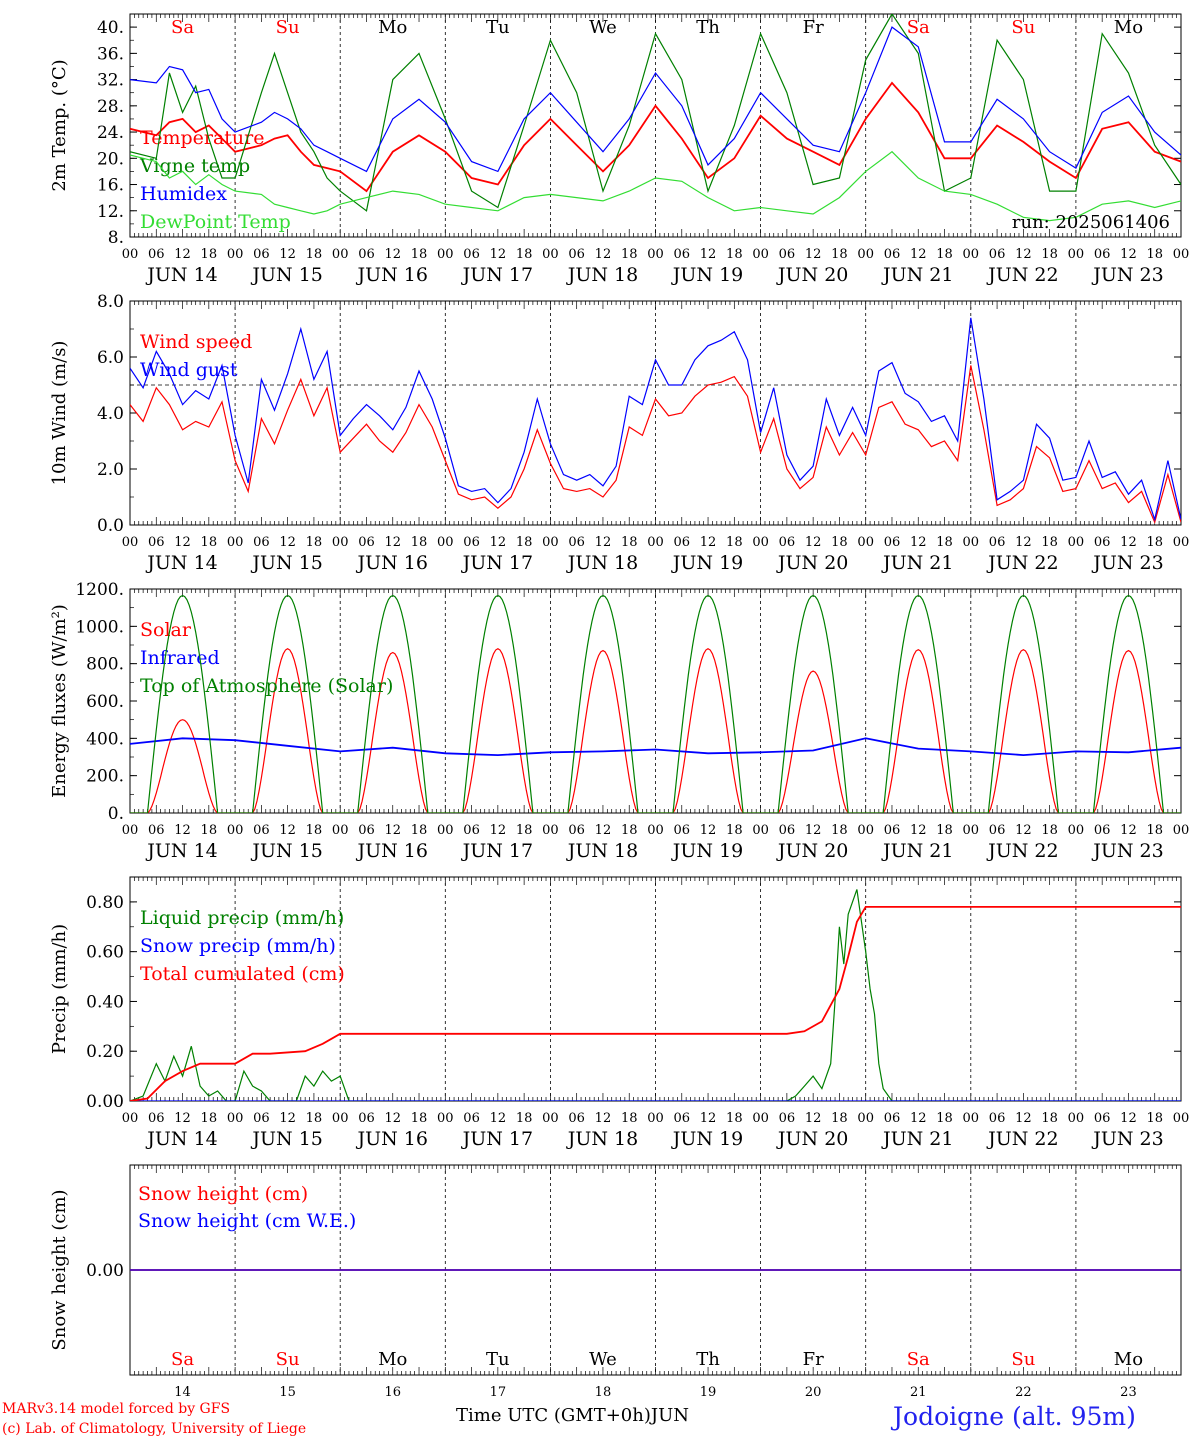  What do you see at coordinates (603, 1359) in the screenshot?
I see `day-abbr-bottom: We` at bounding box center [603, 1359].